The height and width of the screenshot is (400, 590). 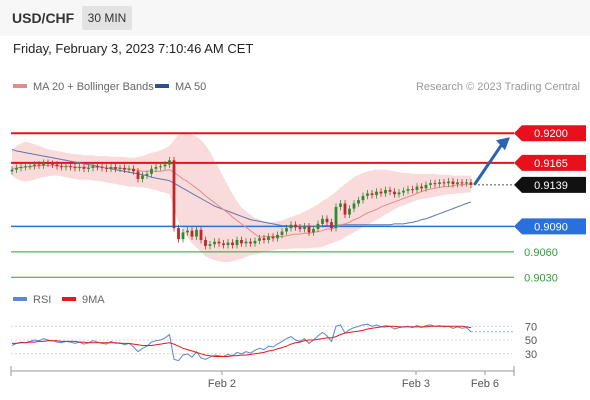 I want to click on price-level-text-0-9060: 0.9060, so click(x=541, y=253).